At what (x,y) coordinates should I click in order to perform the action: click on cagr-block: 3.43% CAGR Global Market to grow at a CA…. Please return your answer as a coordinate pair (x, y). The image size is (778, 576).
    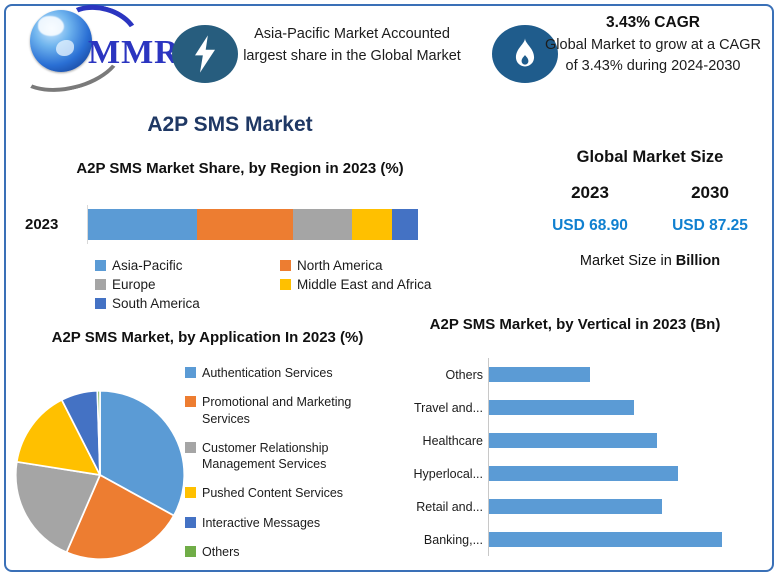
    Looking at the image, I should click on (653, 45).